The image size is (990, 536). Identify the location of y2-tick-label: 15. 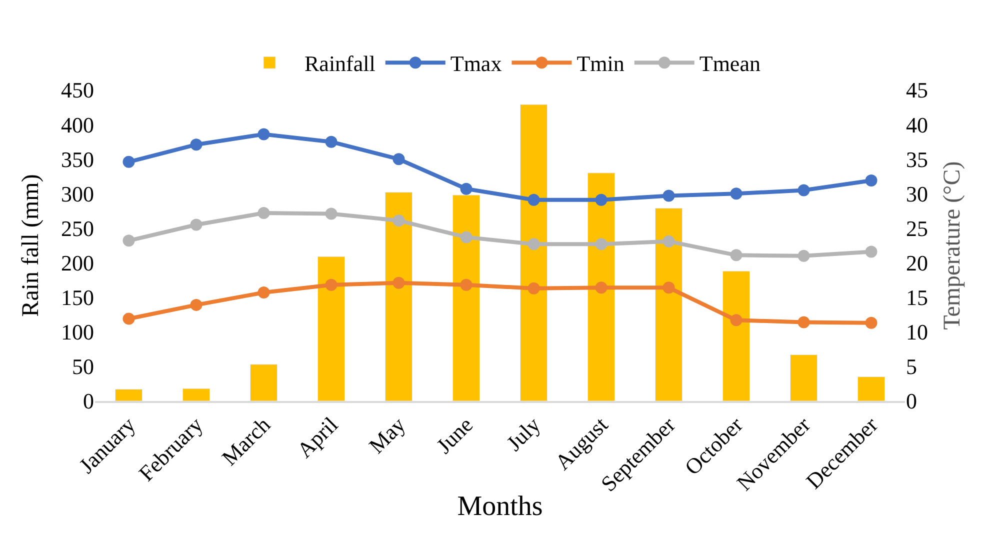
(917, 297).